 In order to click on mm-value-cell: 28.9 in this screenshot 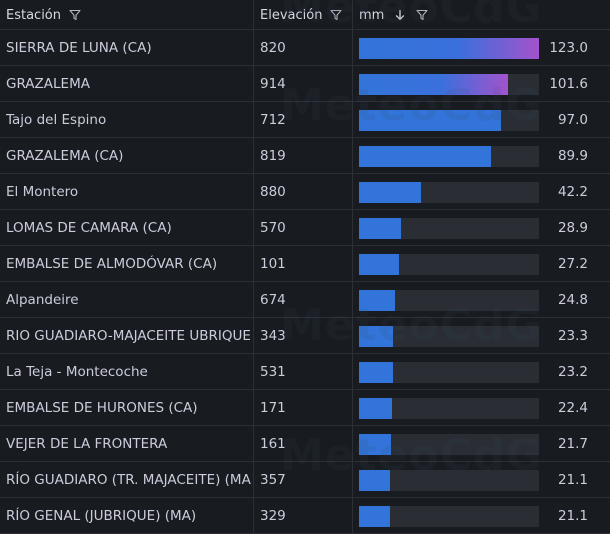, I will do `click(572, 227)`.